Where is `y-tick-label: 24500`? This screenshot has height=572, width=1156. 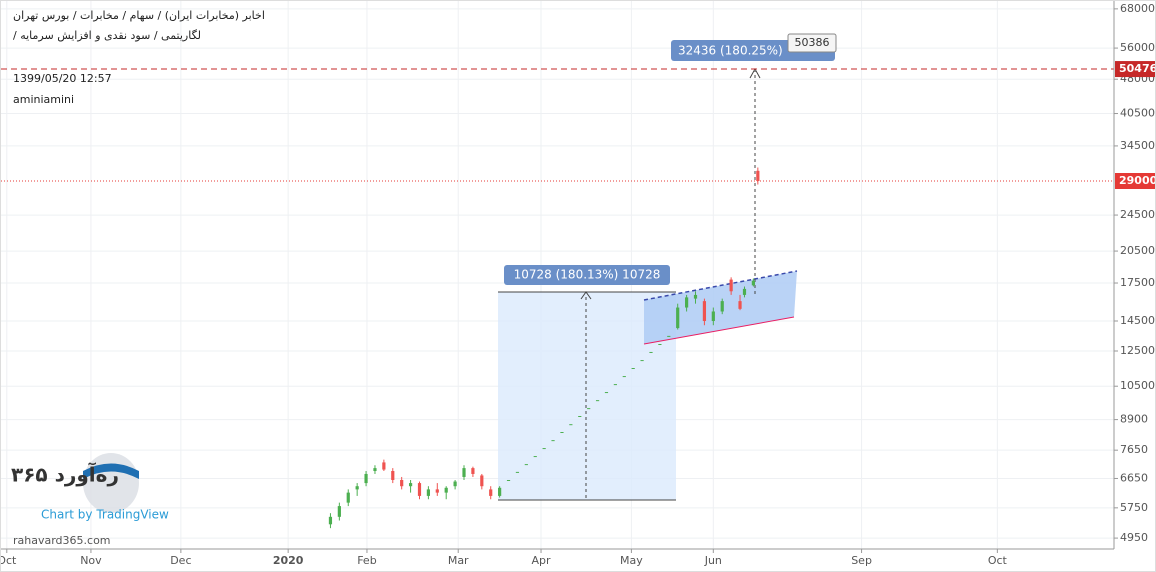
y-tick-label: 24500 is located at coordinates (1137, 214).